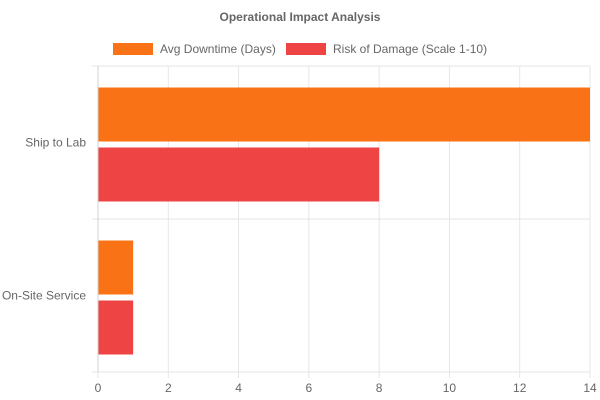 Image resolution: width=600 pixels, height=400 pixels. I want to click on legend-label-1: Avg Downtime (Days), so click(218, 49).